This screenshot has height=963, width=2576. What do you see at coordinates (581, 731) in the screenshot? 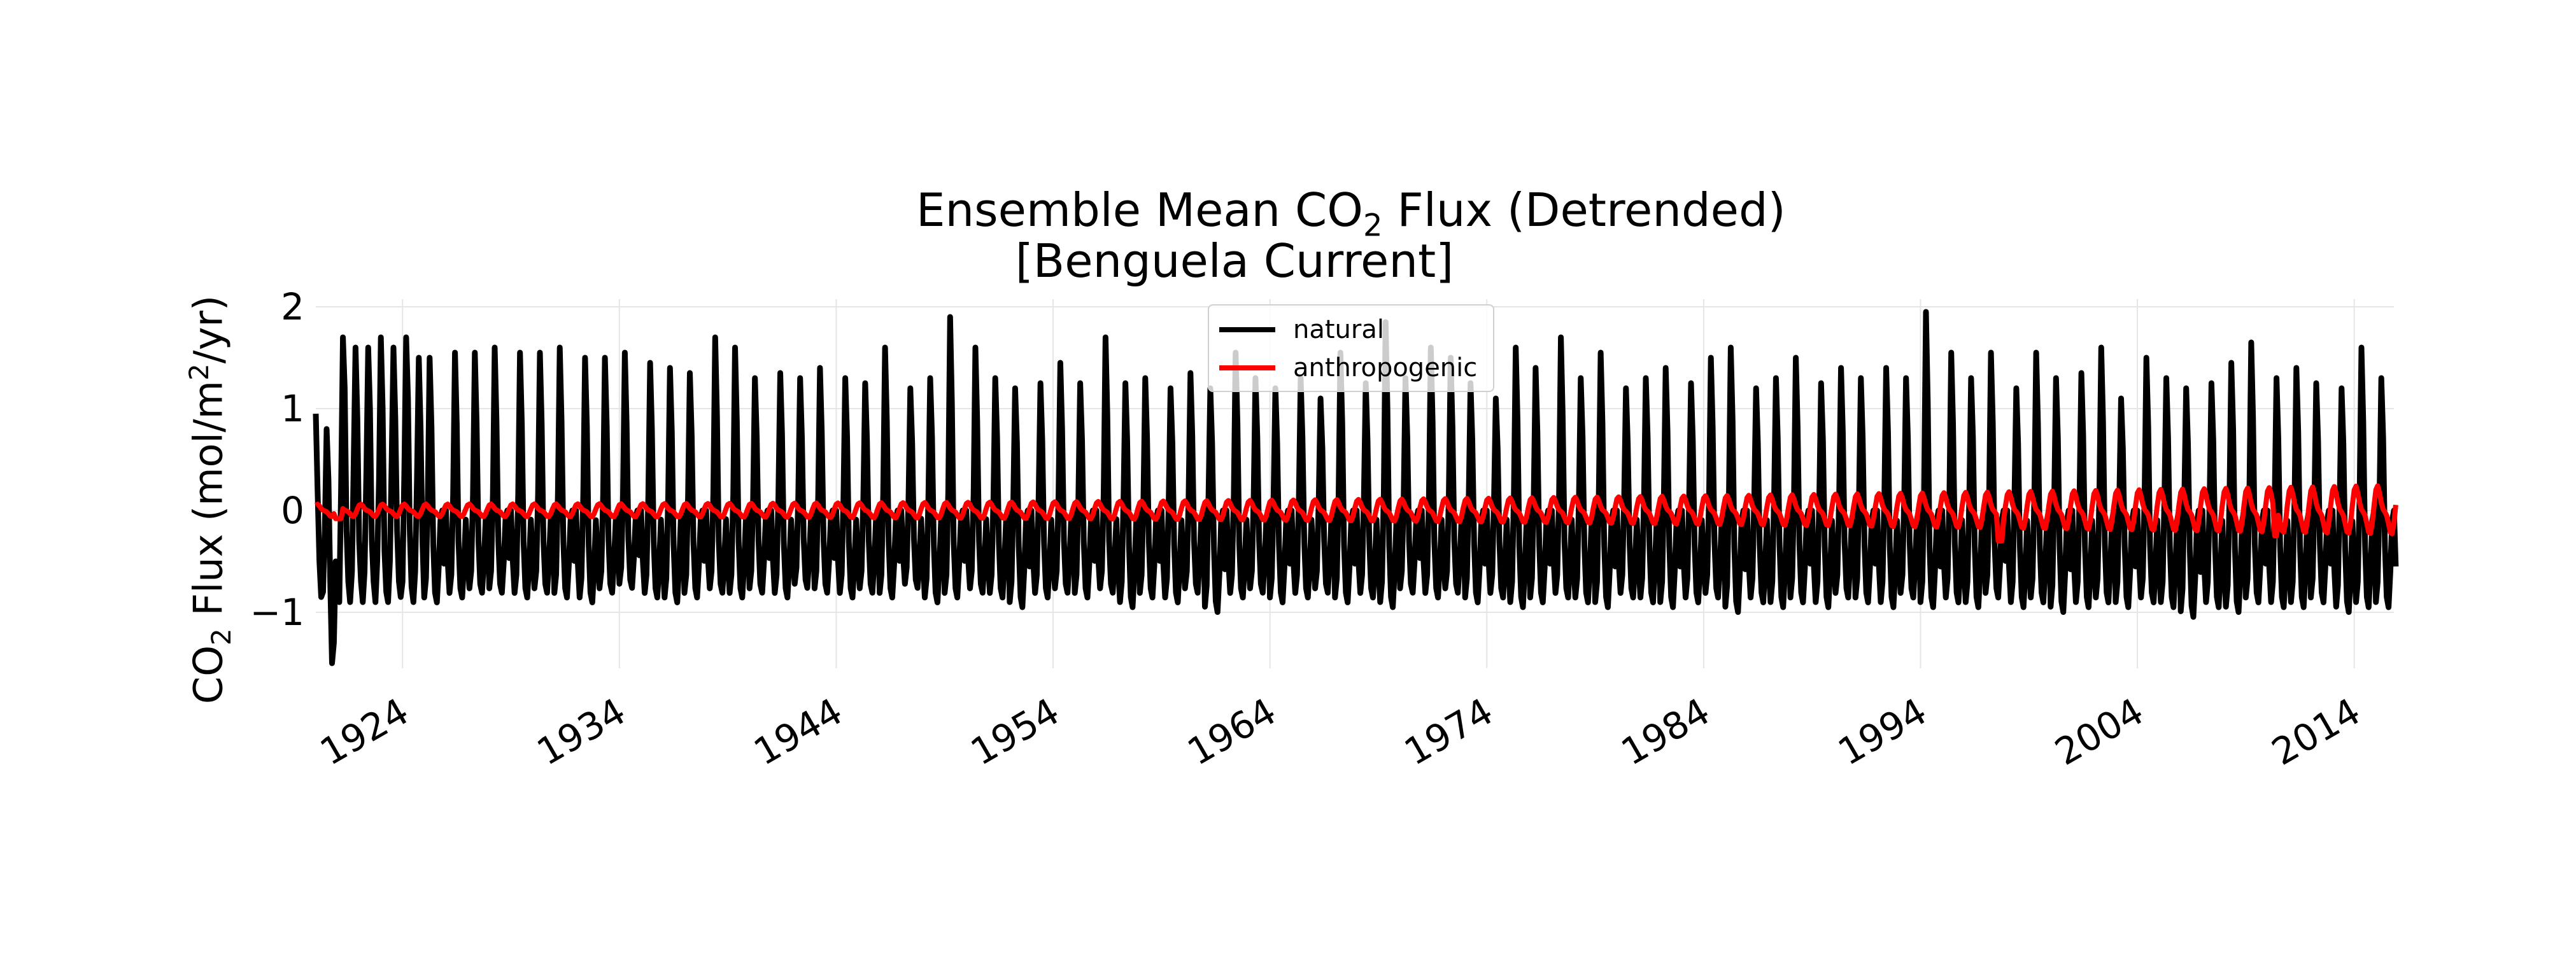
I see `x-tick-label: 1934` at bounding box center [581, 731].